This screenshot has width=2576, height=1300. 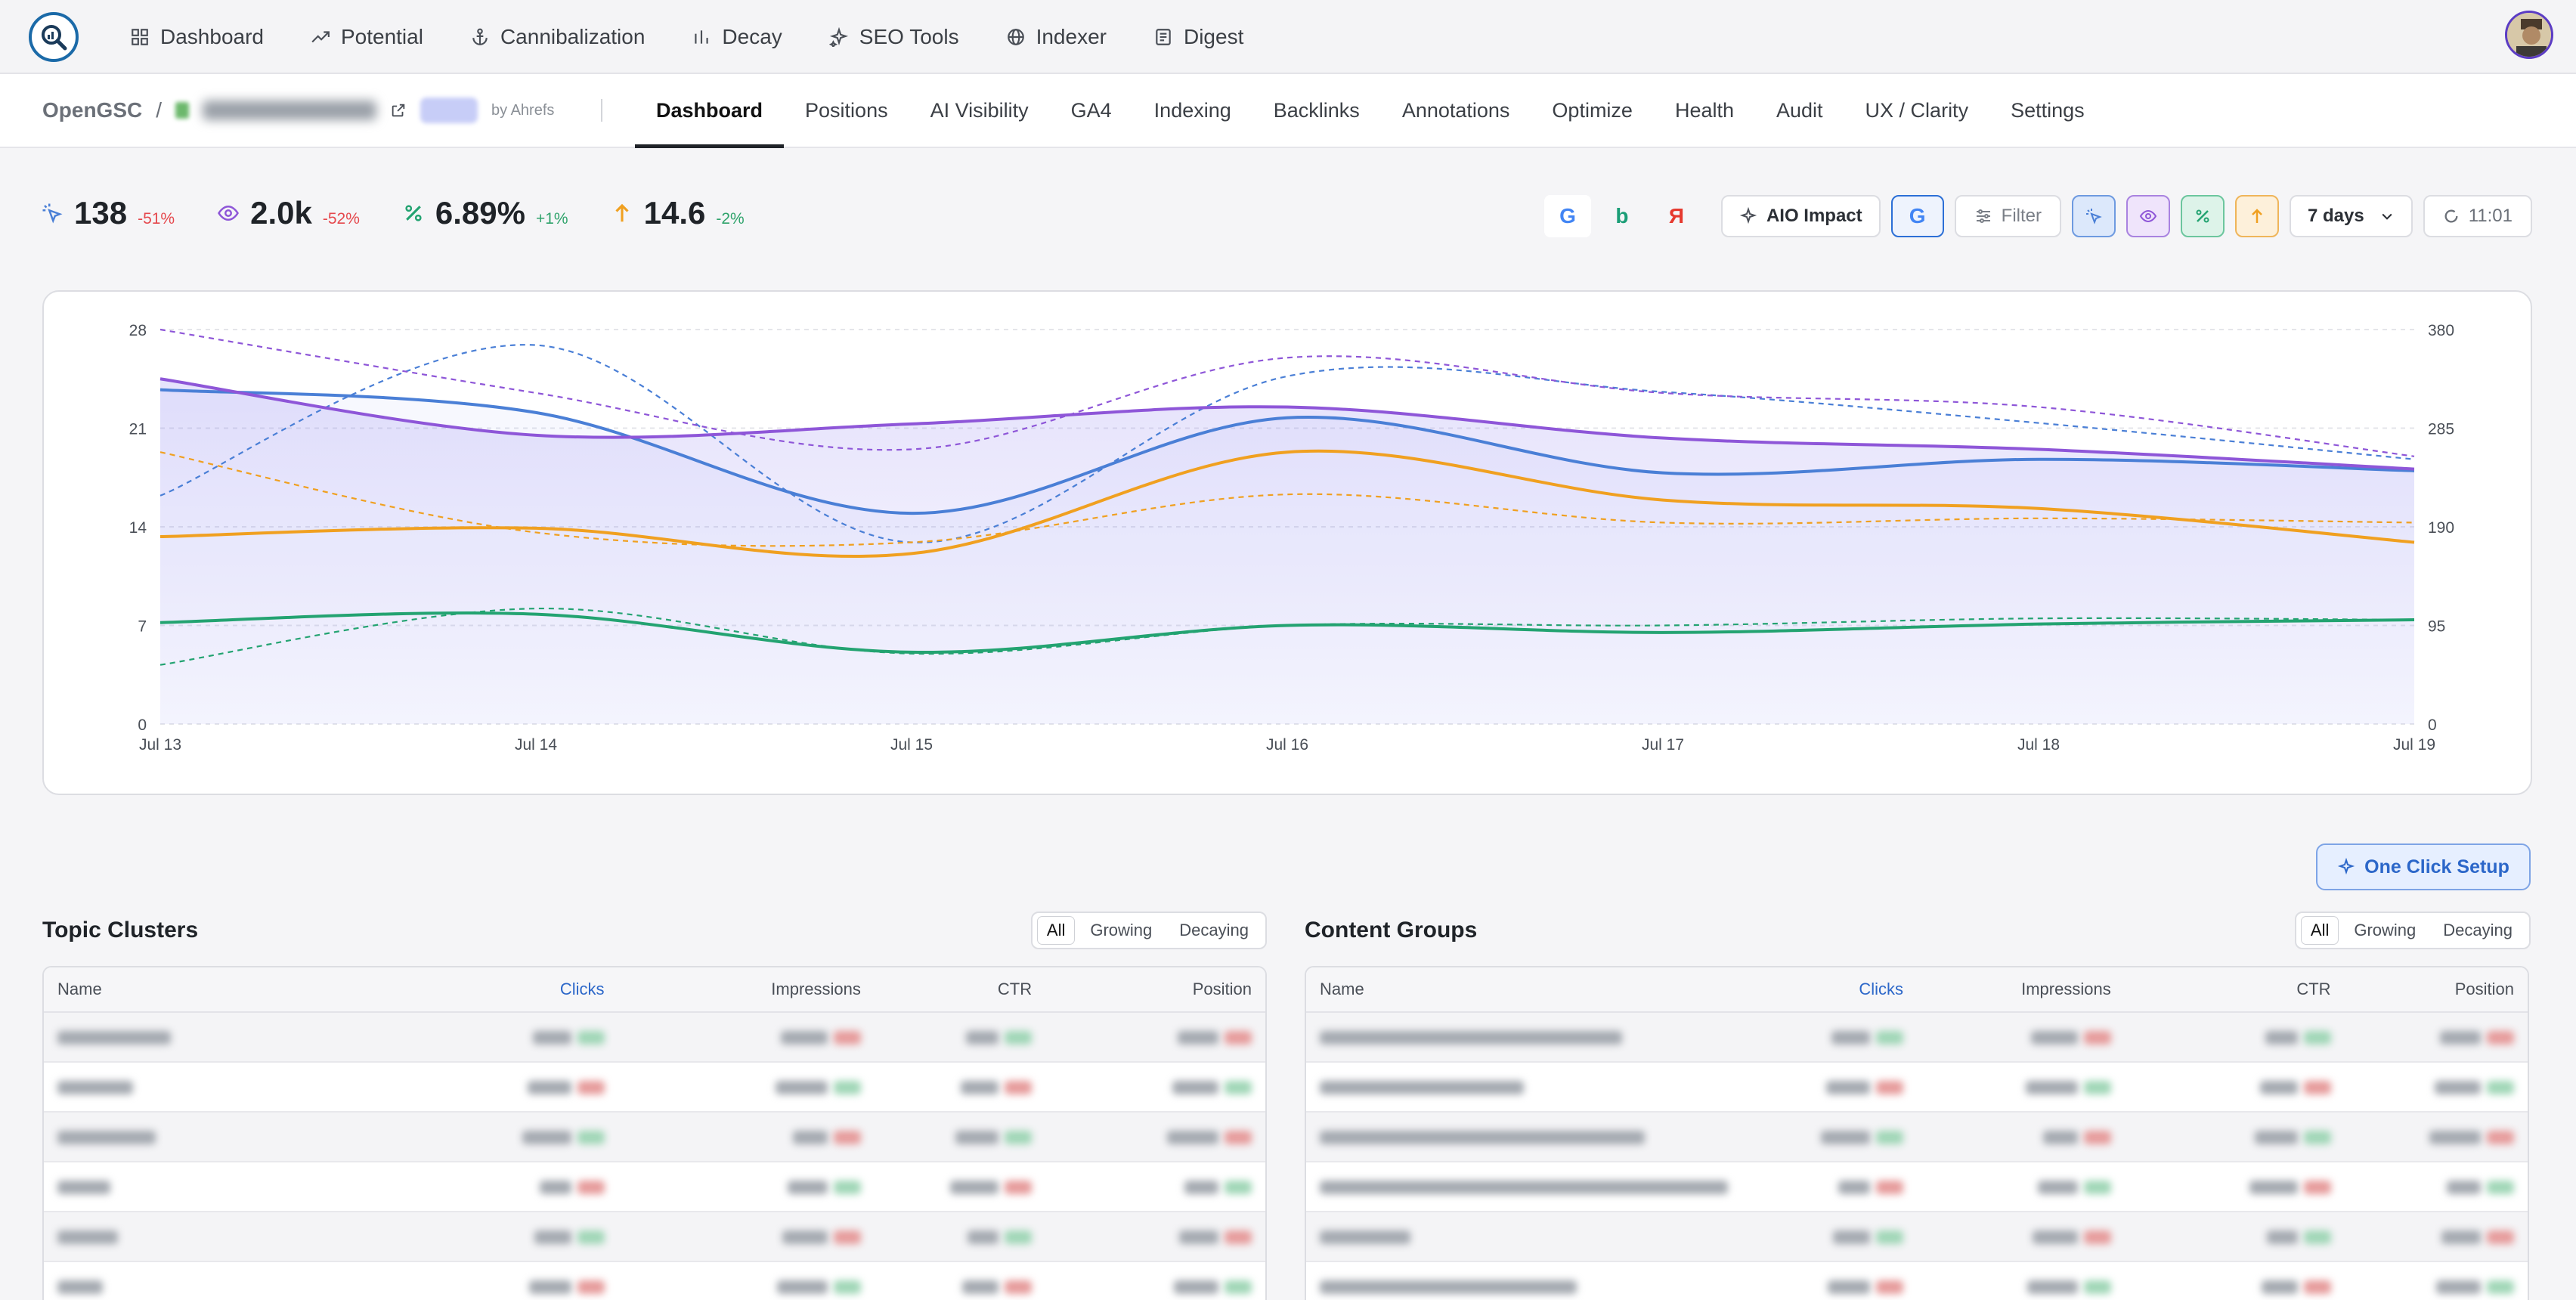 What do you see at coordinates (1917, 990) in the screenshot?
I see `table-header: Name Clicks Impressions CTR Position` at bounding box center [1917, 990].